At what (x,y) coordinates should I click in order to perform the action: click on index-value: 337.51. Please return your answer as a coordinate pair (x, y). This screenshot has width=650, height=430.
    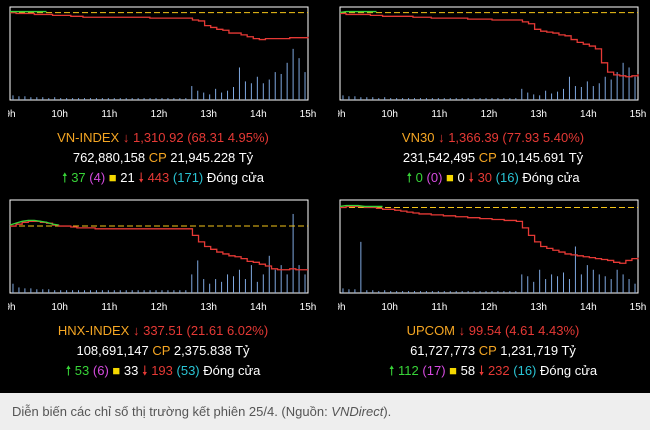
    Looking at the image, I should click on (163, 330).